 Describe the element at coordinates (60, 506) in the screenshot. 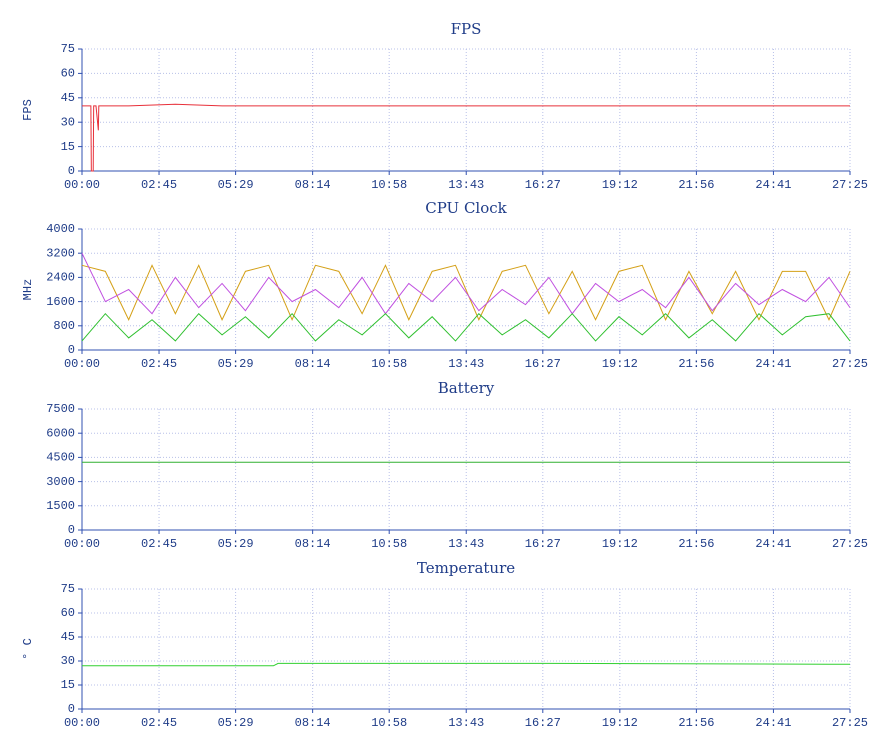

I see `y-tick-label: 1500` at that location.